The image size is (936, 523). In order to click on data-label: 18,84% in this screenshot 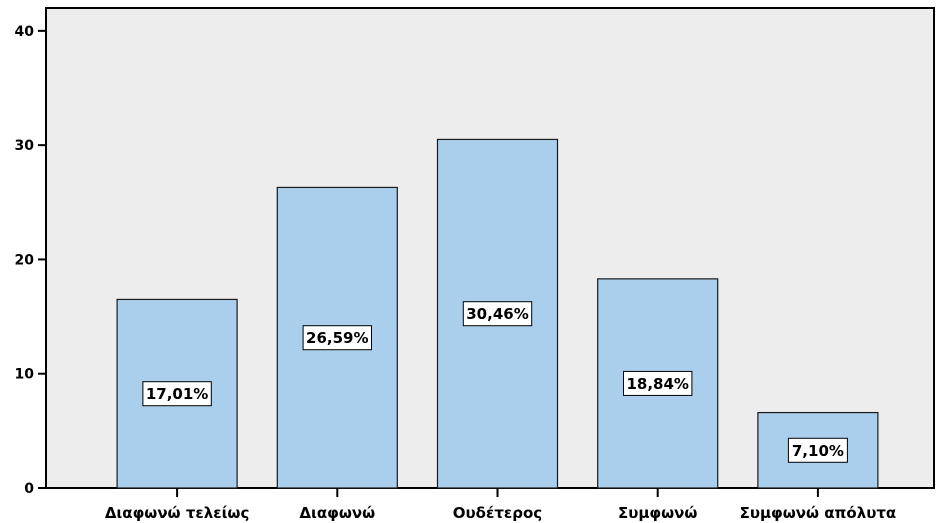, I will do `click(657, 384)`.